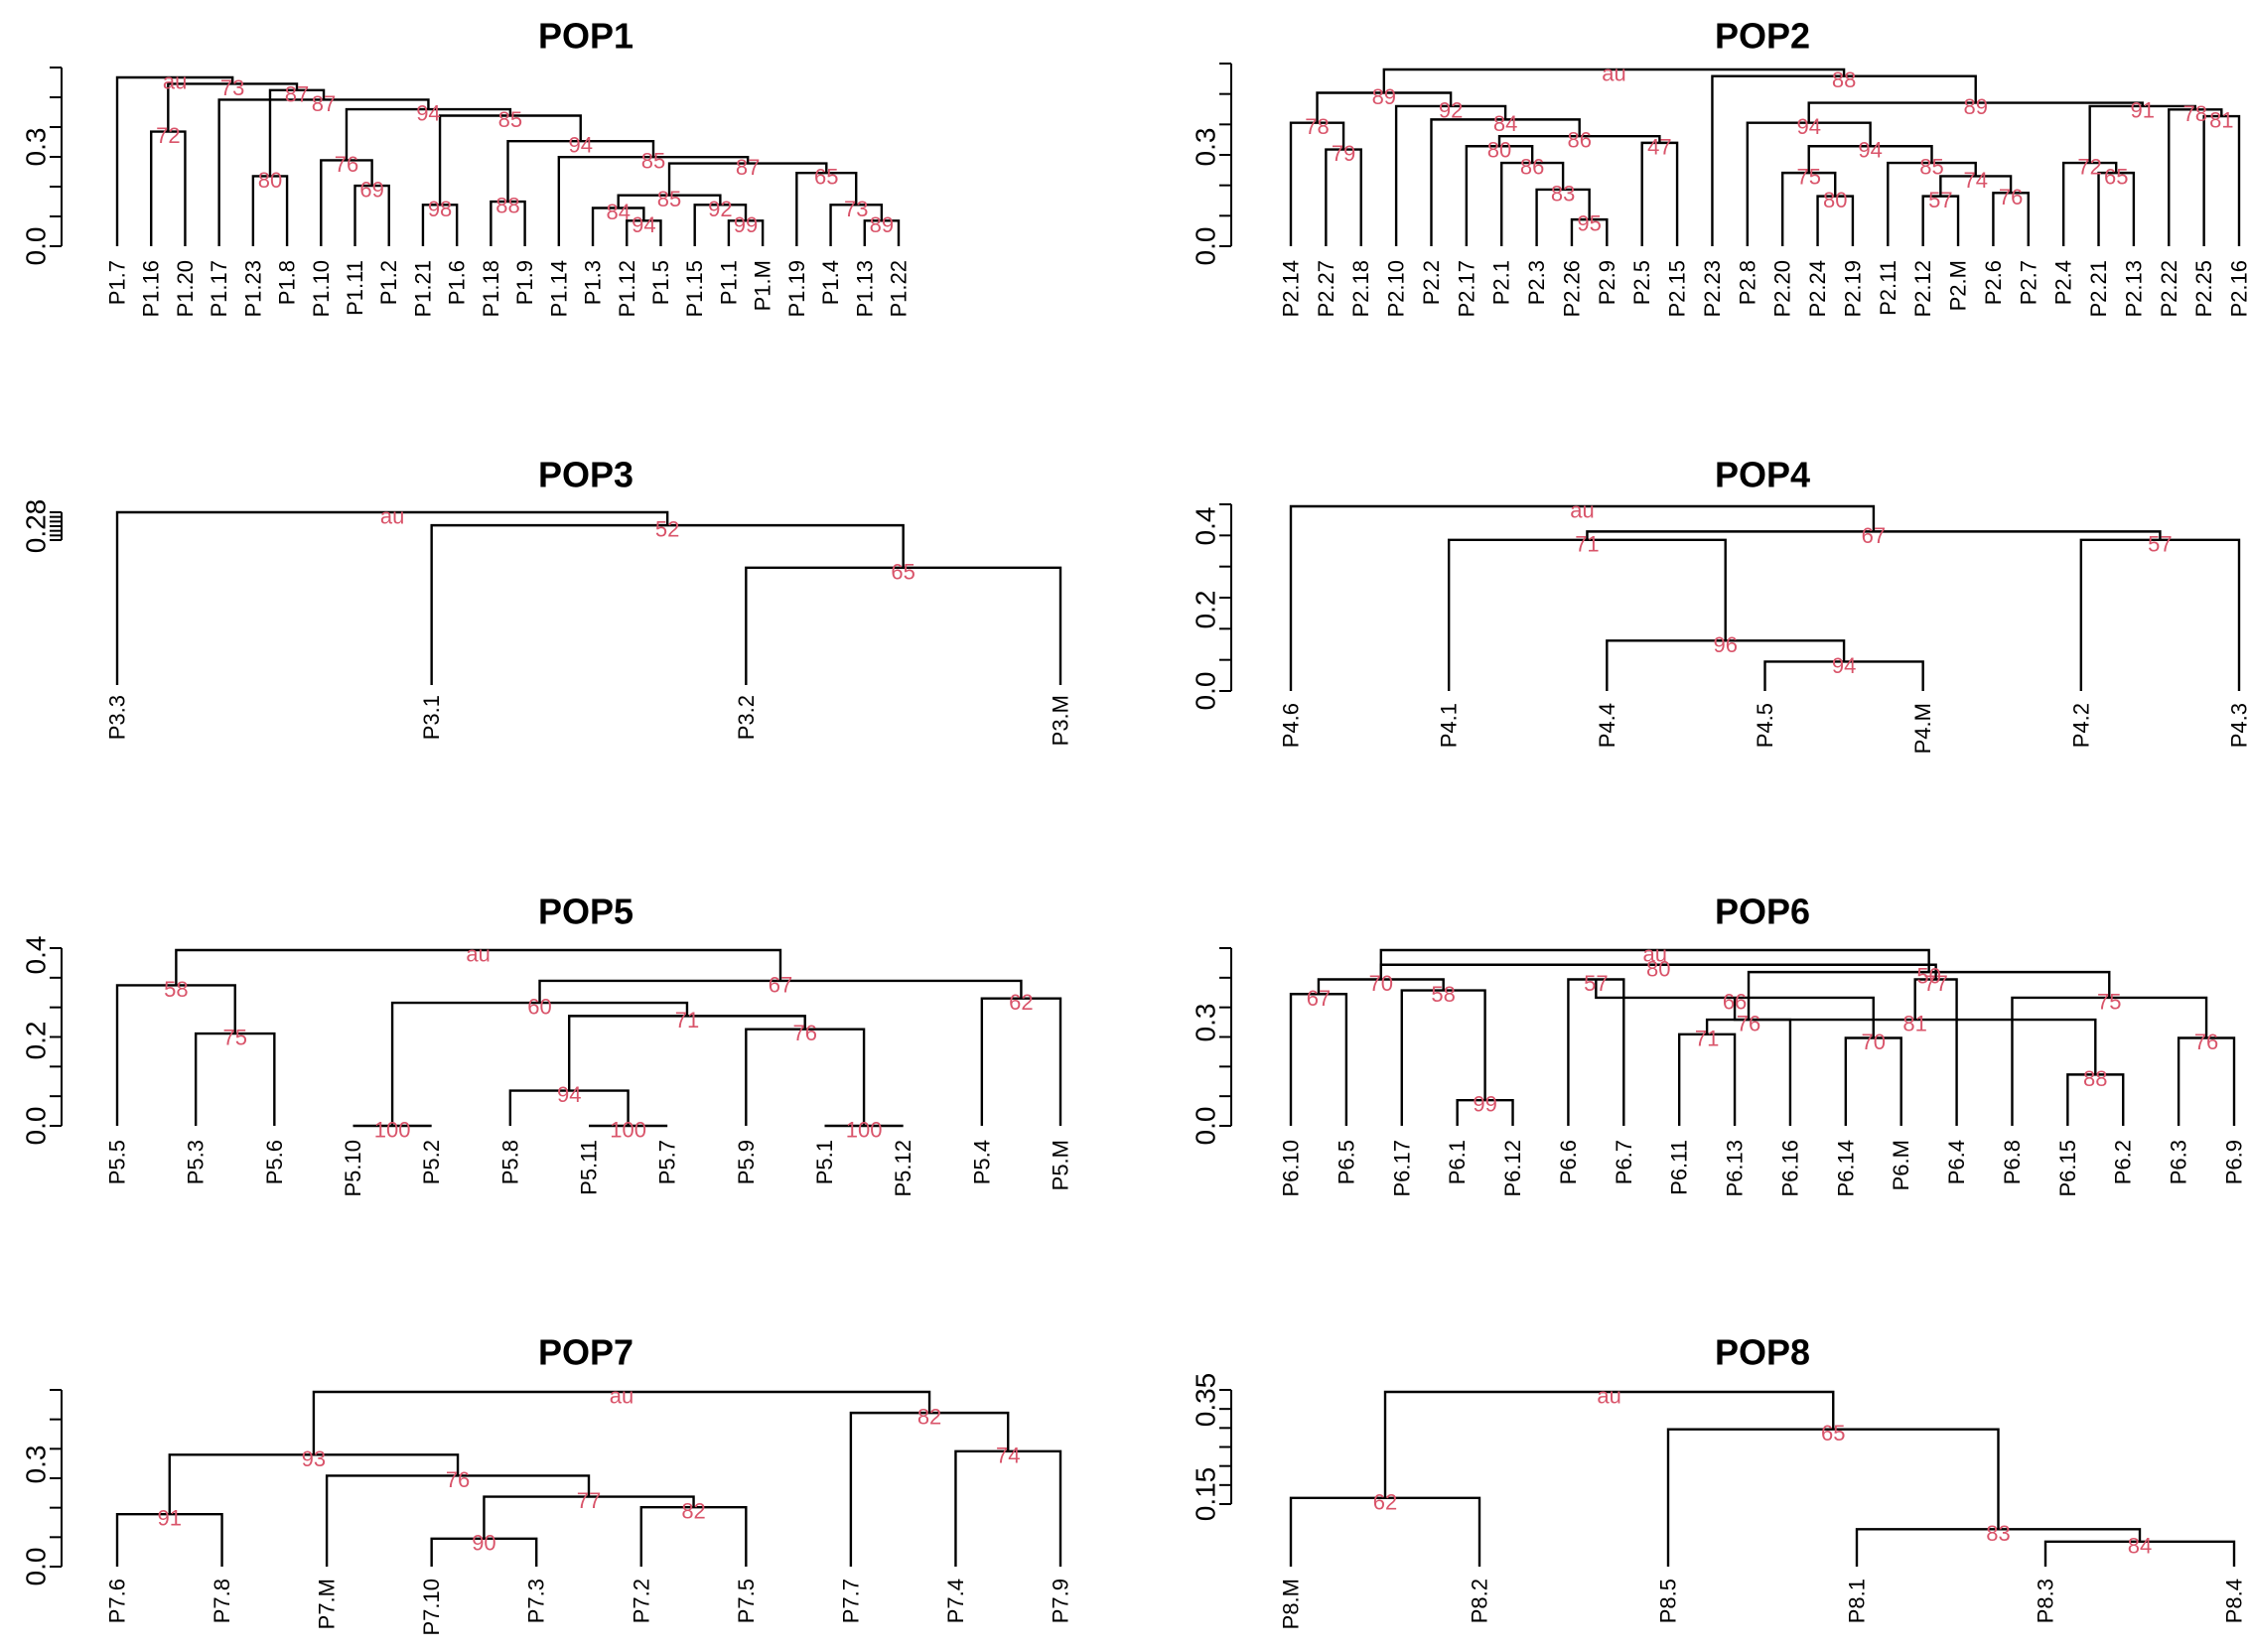 The width and height of the screenshot is (2250, 1652). I want to click on au-value-label: 91, so click(170, 1519).